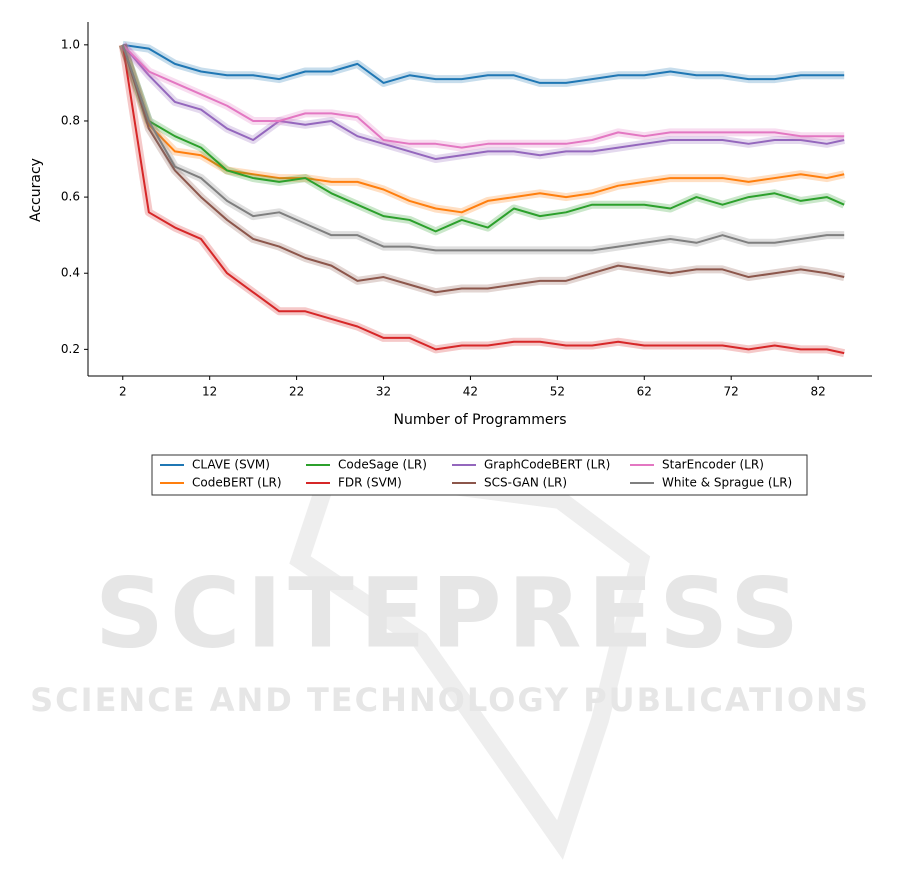 The width and height of the screenshot is (901, 887). What do you see at coordinates (470, 392) in the screenshot?
I see `x-tick-label: 42` at bounding box center [470, 392].